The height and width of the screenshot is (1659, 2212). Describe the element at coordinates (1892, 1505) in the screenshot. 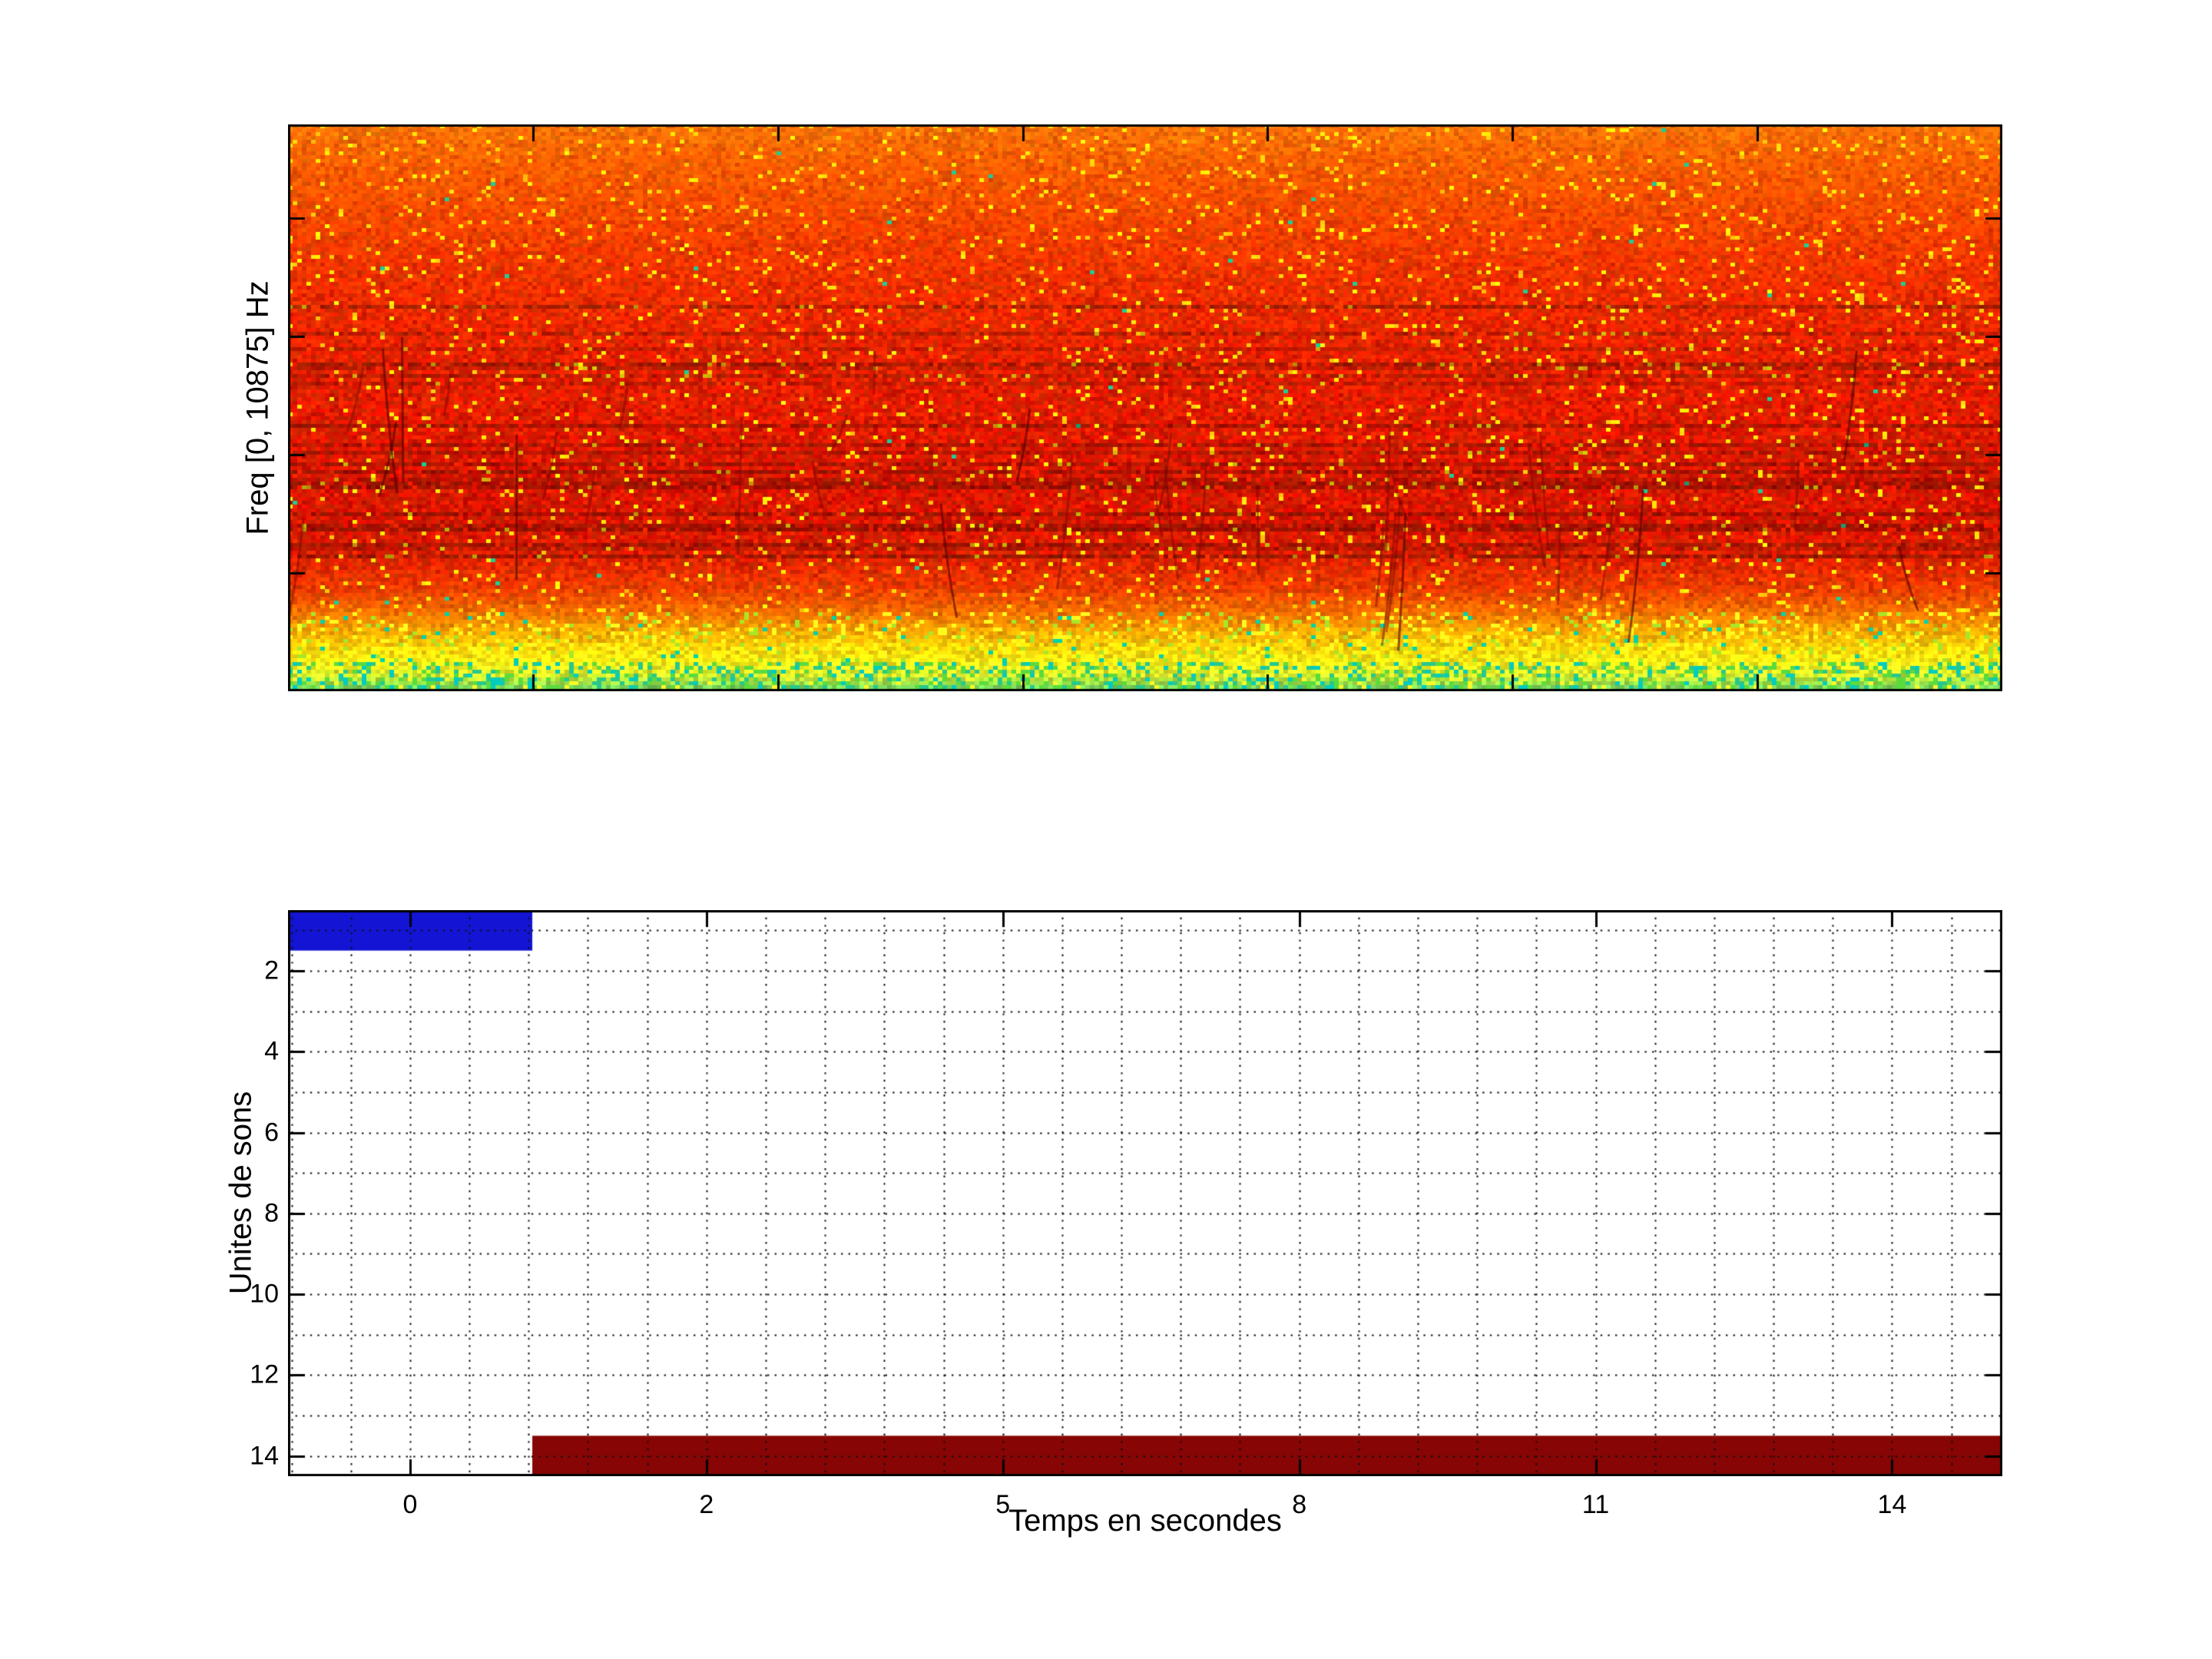

I see `x-tick-label: 14` at that location.